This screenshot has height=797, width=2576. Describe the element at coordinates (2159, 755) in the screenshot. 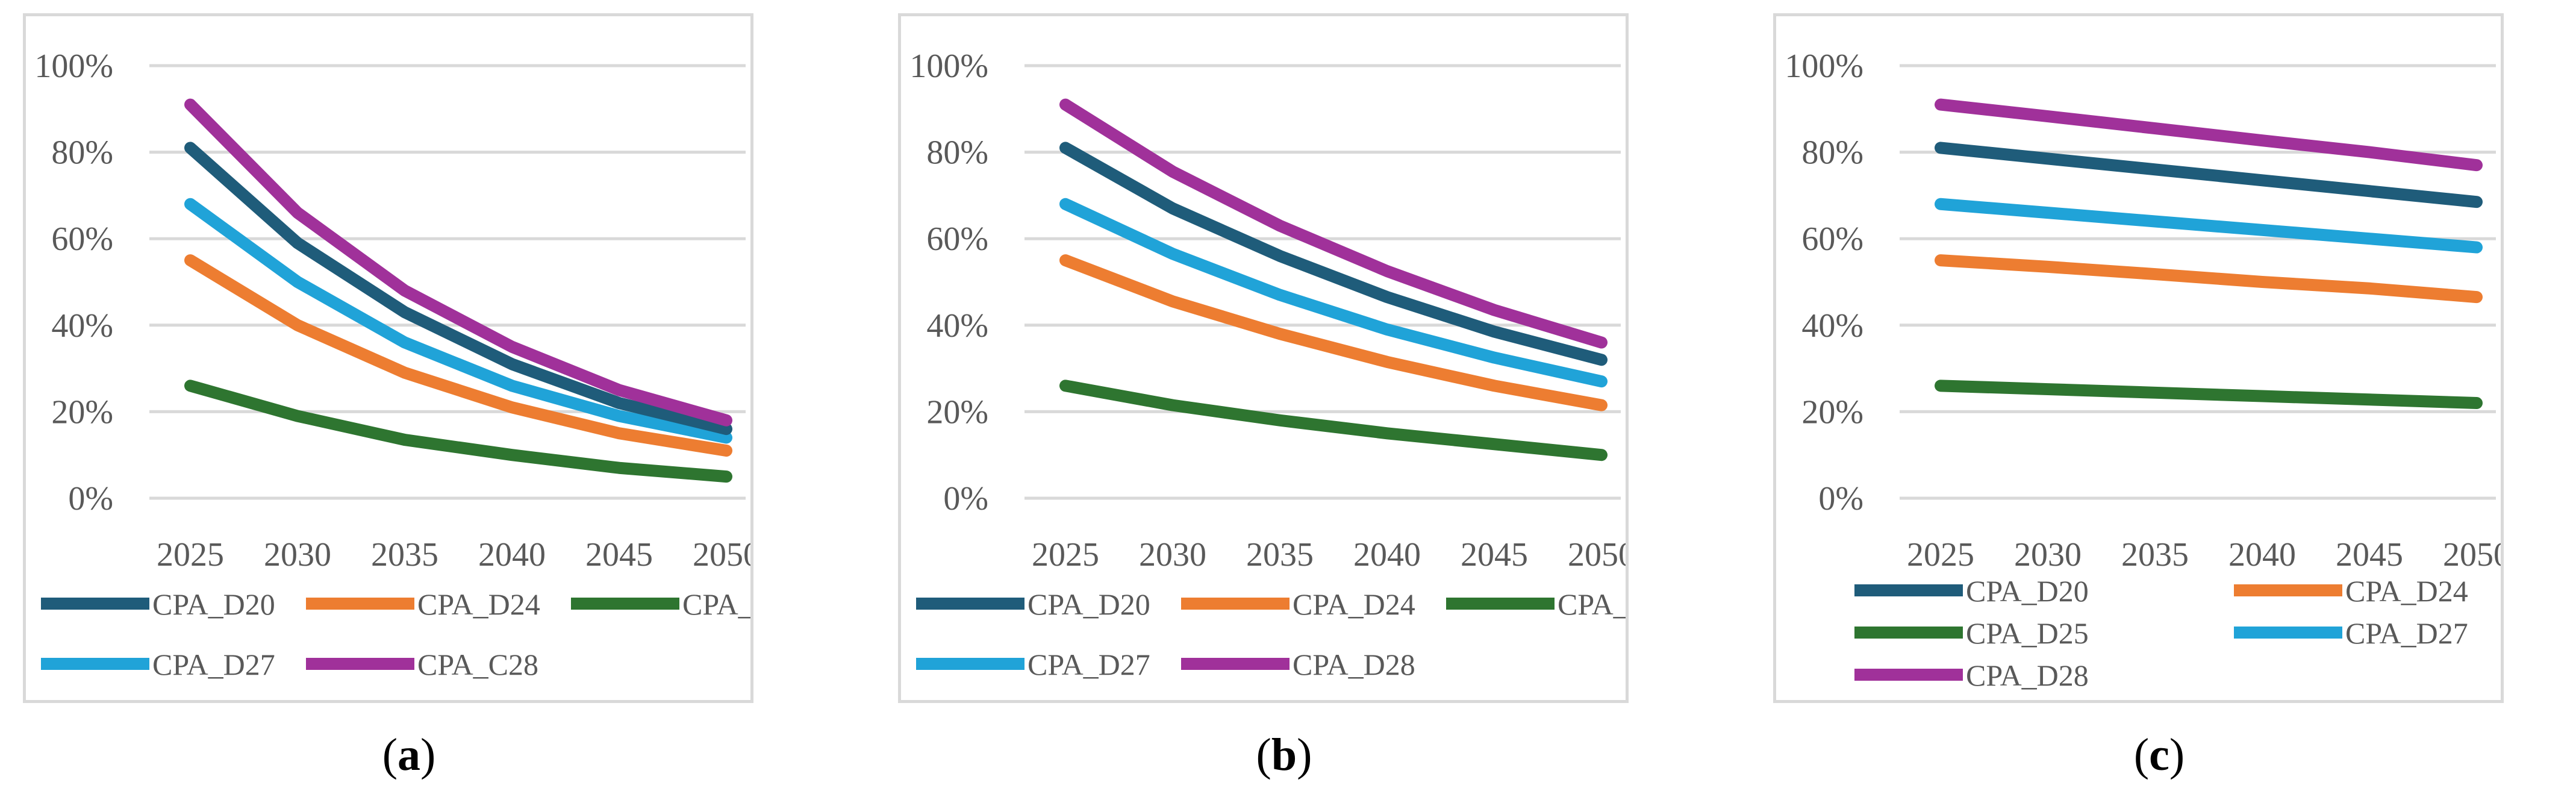

I see `caption-c: (c)` at that location.